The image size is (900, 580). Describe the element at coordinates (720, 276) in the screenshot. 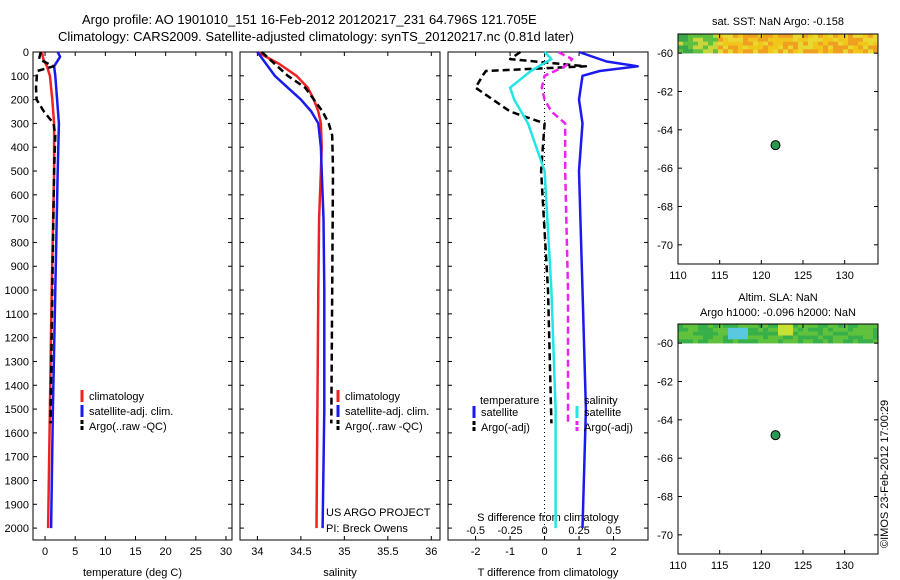

I see `map-x-tick-label: 115` at that location.